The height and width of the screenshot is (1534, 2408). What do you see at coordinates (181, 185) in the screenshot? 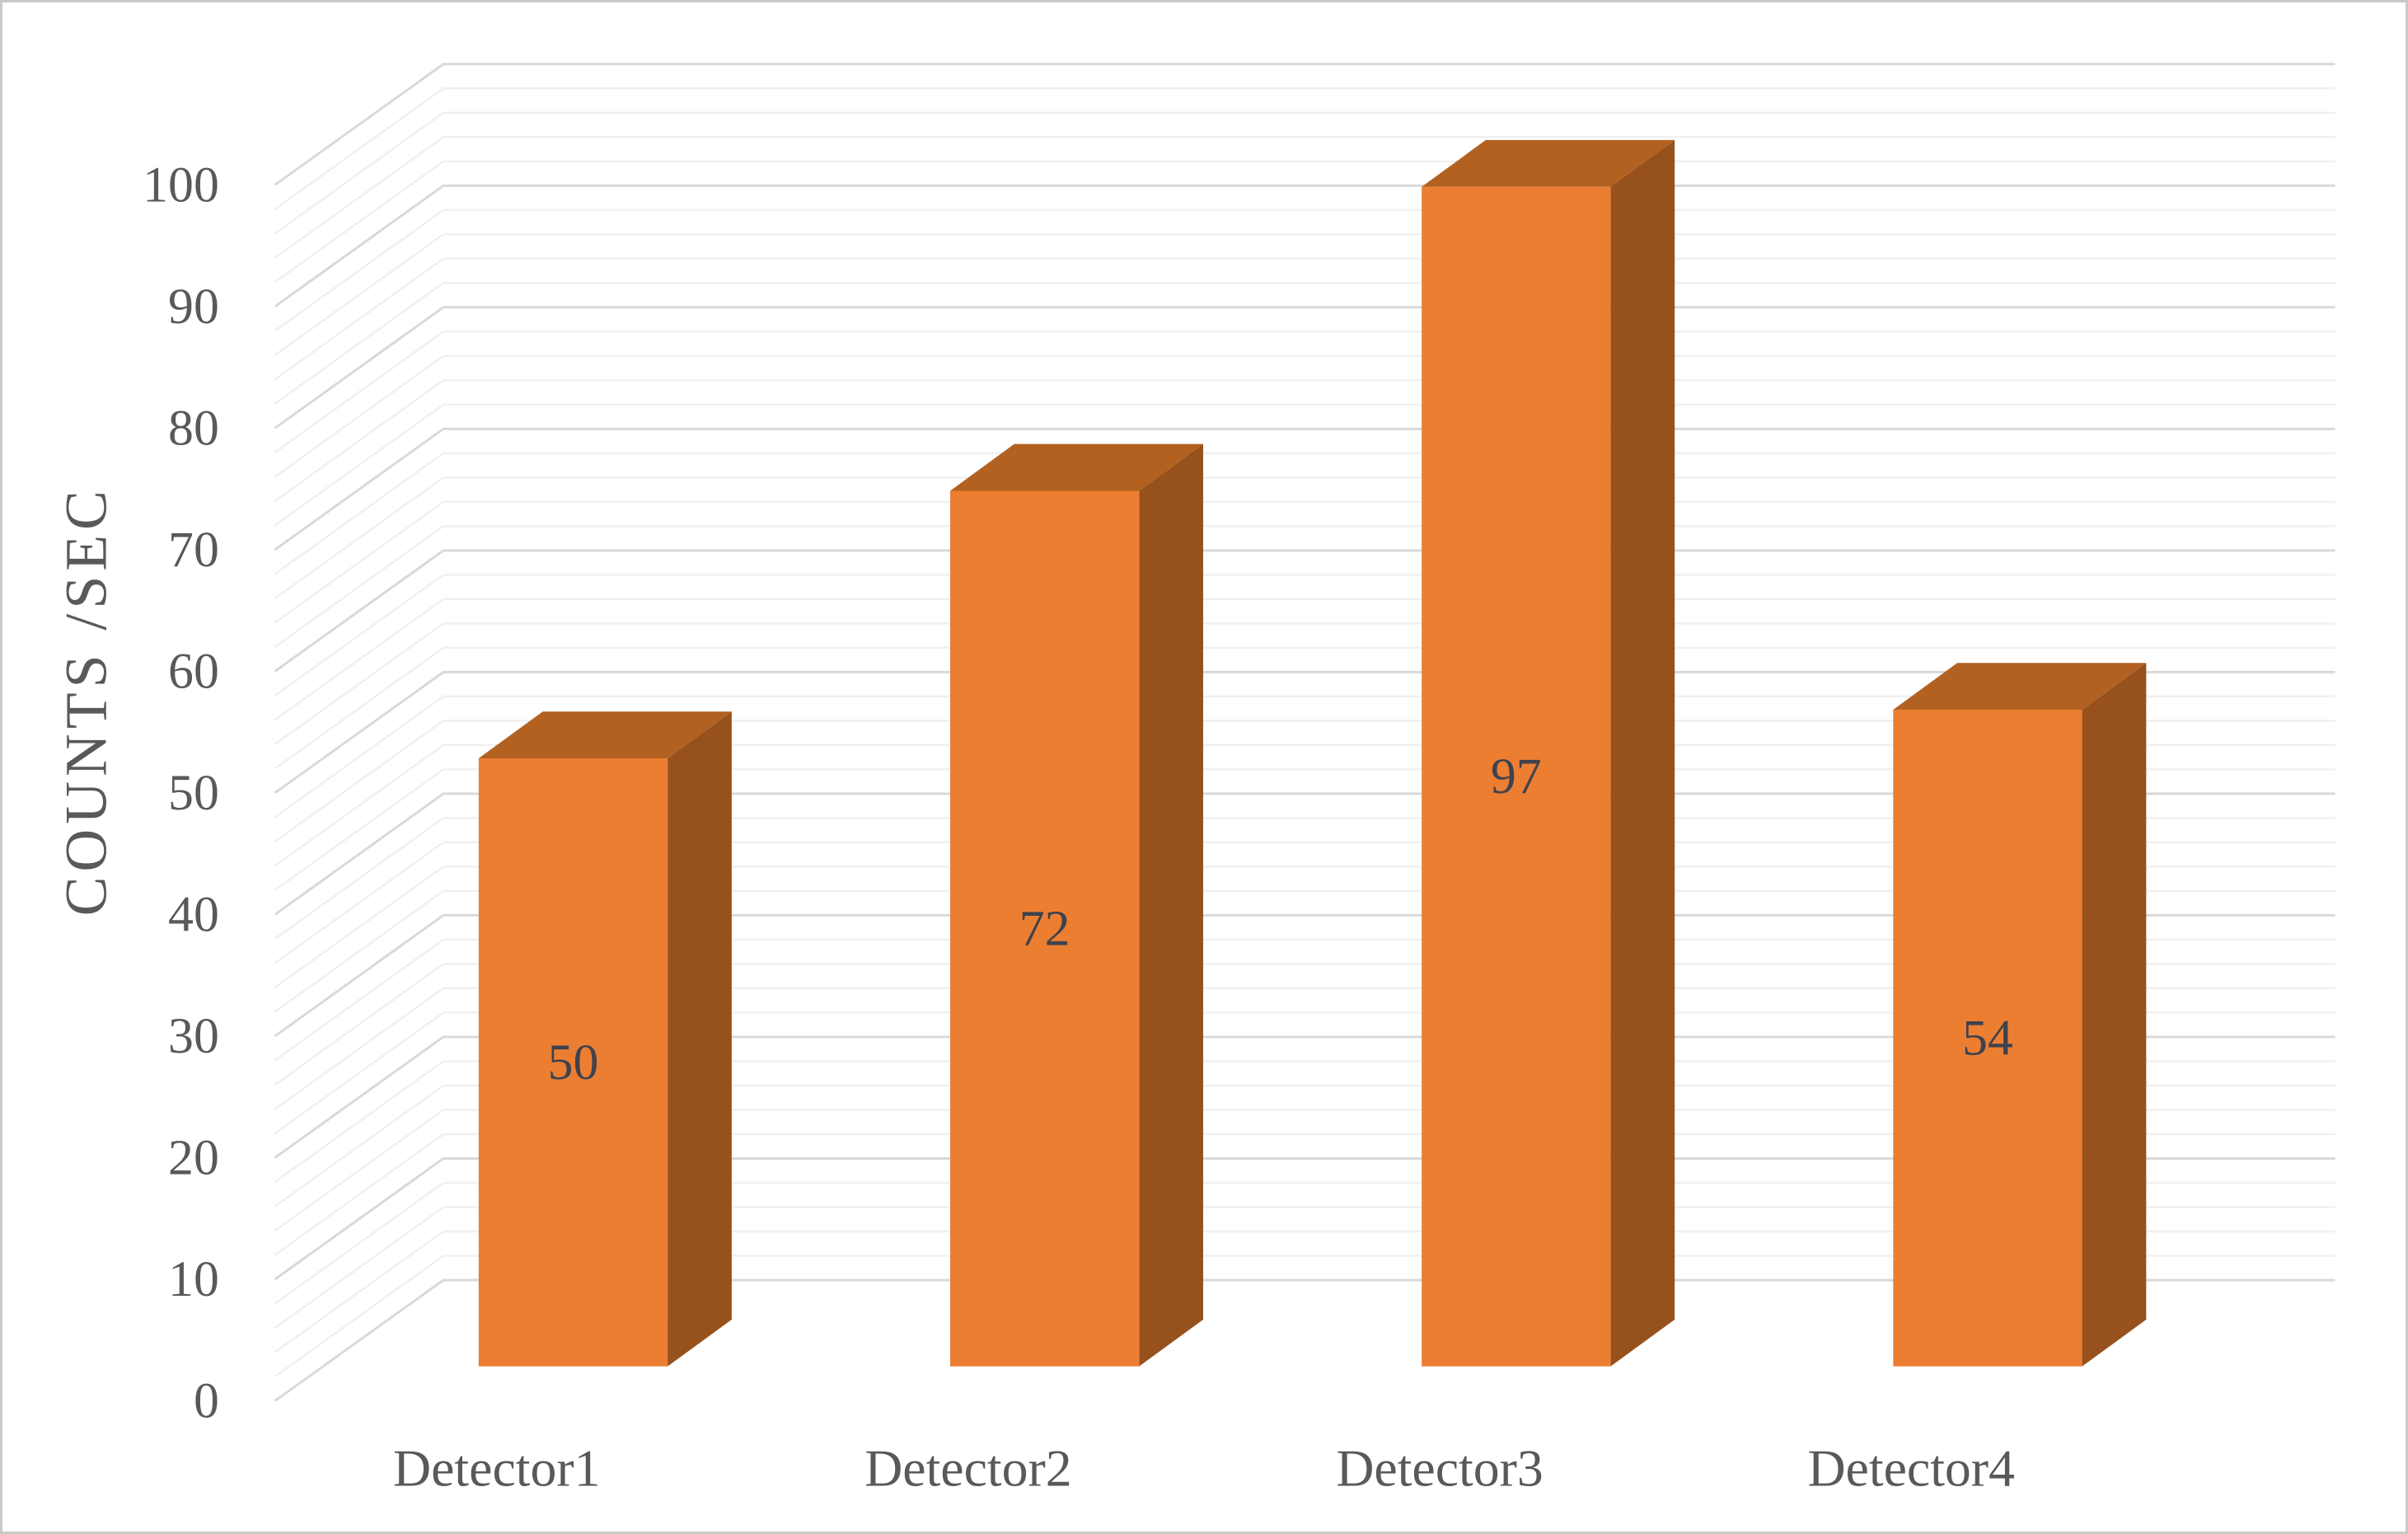
I see `y-tick-label: 100` at bounding box center [181, 185].